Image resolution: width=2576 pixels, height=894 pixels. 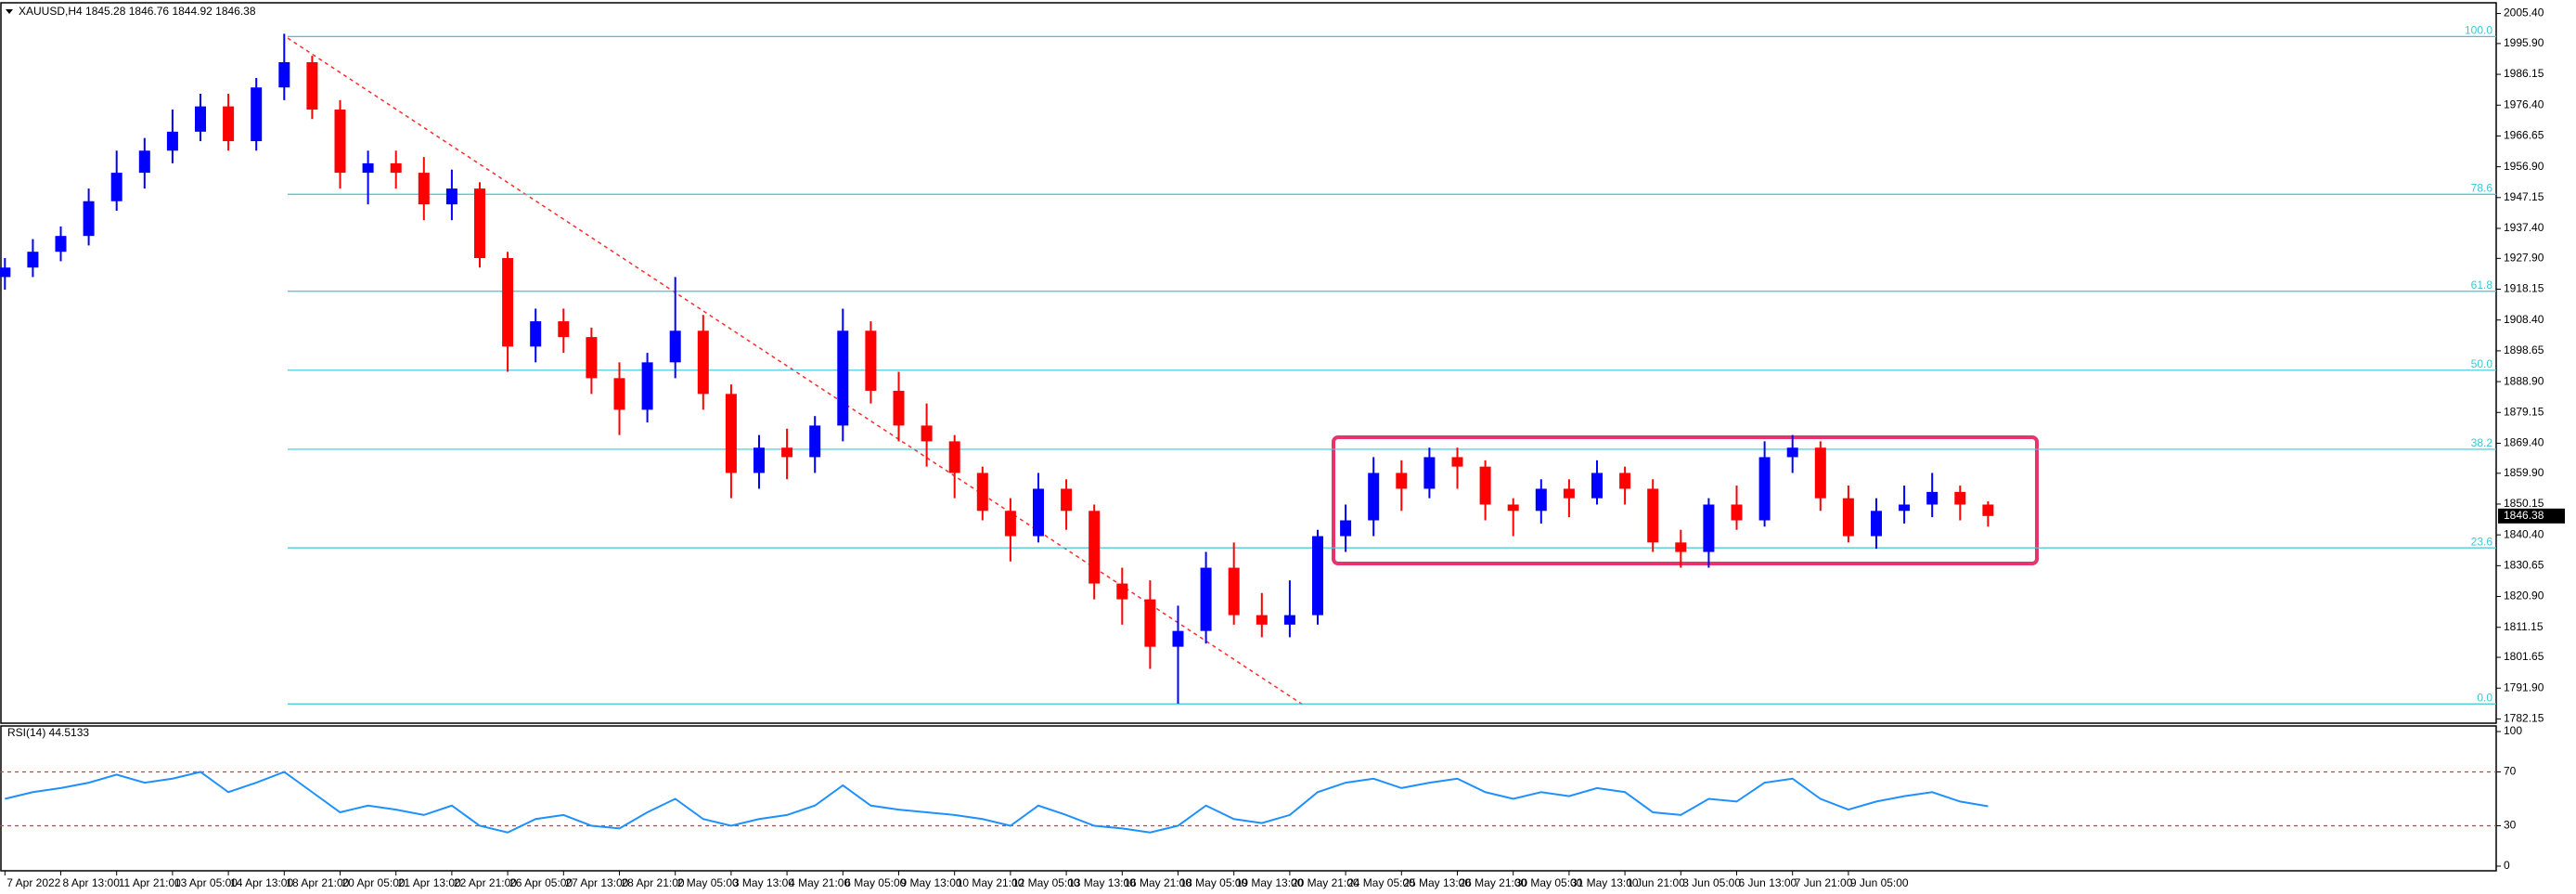 I want to click on x-tick-label: 14 Apr 13:00, so click(x=262, y=882).